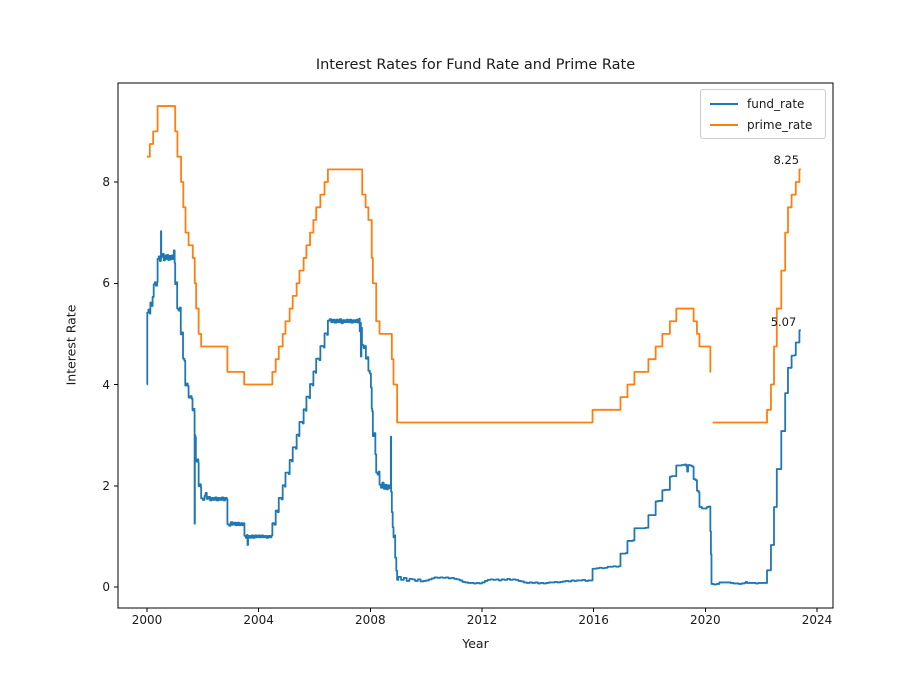 The width and height of the screenshot is (924, 682). Describe the element at coordinates (786, 159) in the screenshot. I see `annotation-8.25: 8.25` at that location.